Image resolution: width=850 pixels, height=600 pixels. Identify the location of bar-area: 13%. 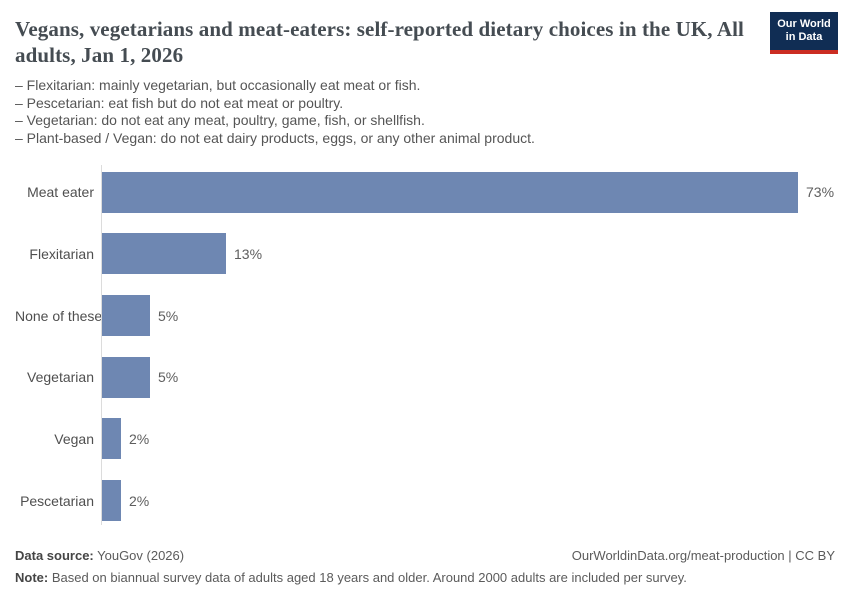
(468, 254).